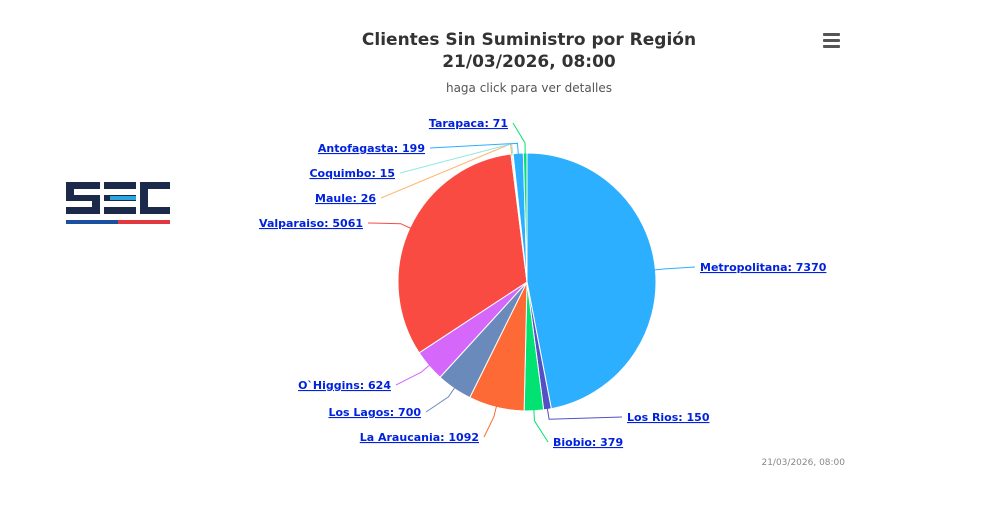  I want to click on chart-title: Clientes Sin Suministro por Región, so click(529, 40).